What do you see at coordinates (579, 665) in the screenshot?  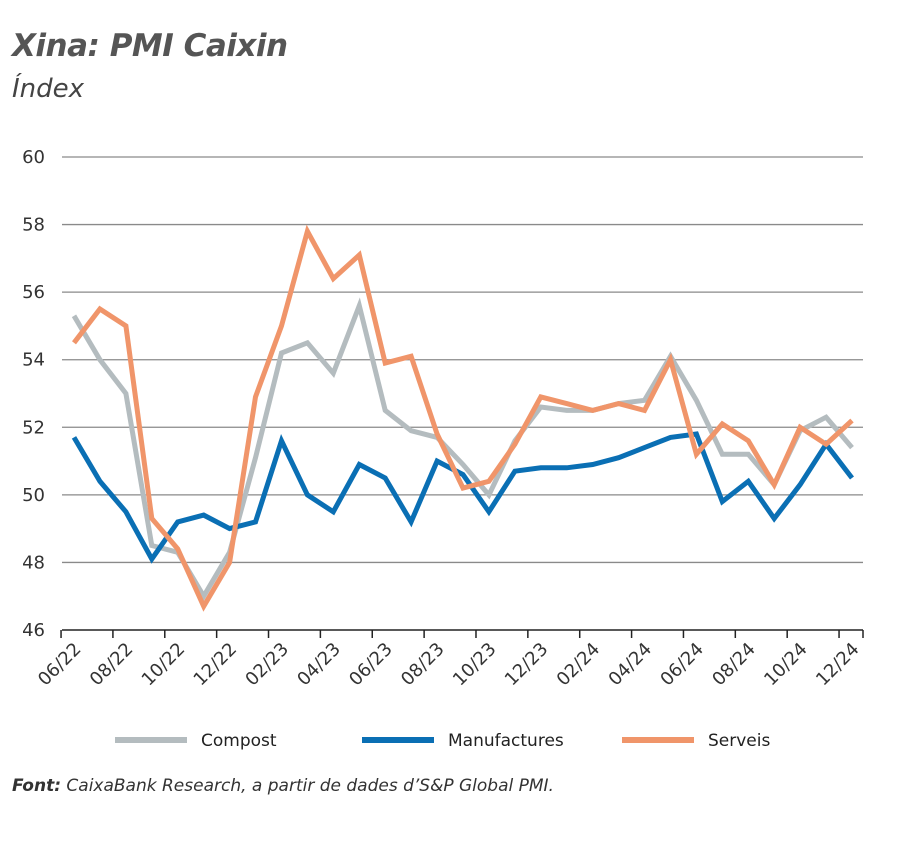 I see `x-tick-label: 02/24` at bounding box center [579, 665].